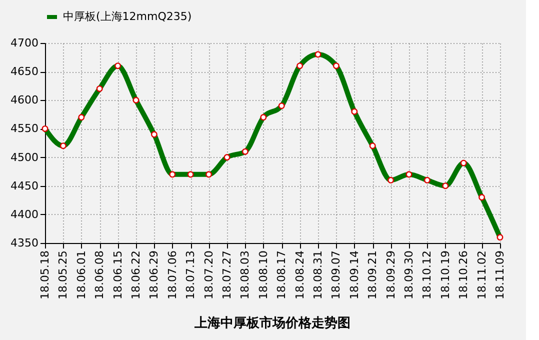  What do you see at coordinates (299, 275) in the screenshot?
I see `x-tick-label: 18.08.24` at bounding box center [299, 275].